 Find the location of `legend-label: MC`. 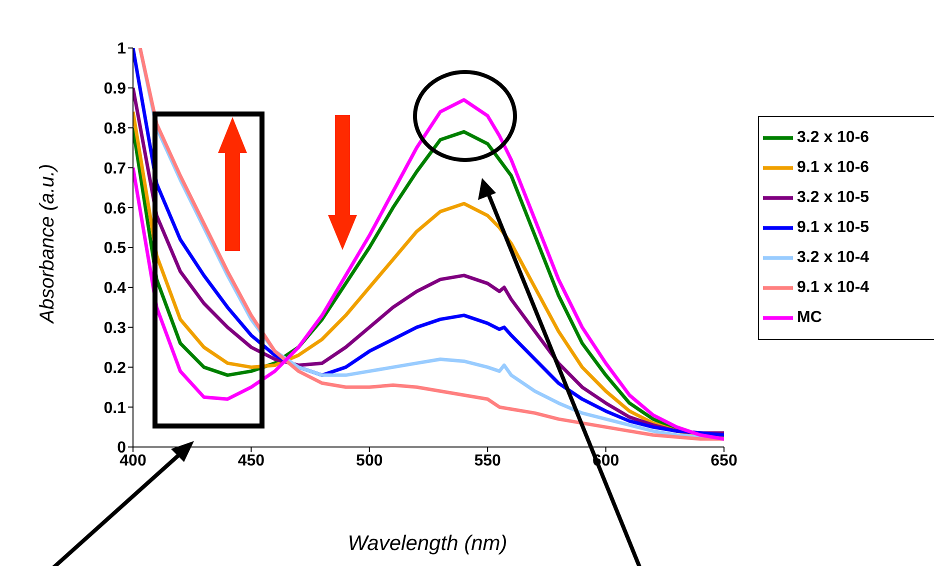

legend-label: MC is located at coordinates (809, 317).